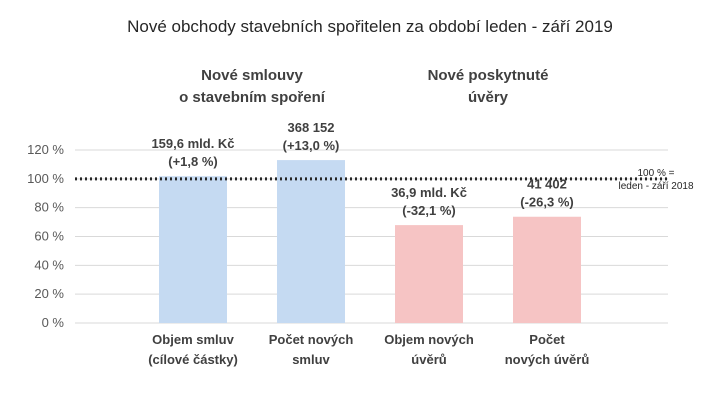 This screenshot has width=714, height=408. I want to click on reference-line-label: leden - září 2018, so click(655, 186).